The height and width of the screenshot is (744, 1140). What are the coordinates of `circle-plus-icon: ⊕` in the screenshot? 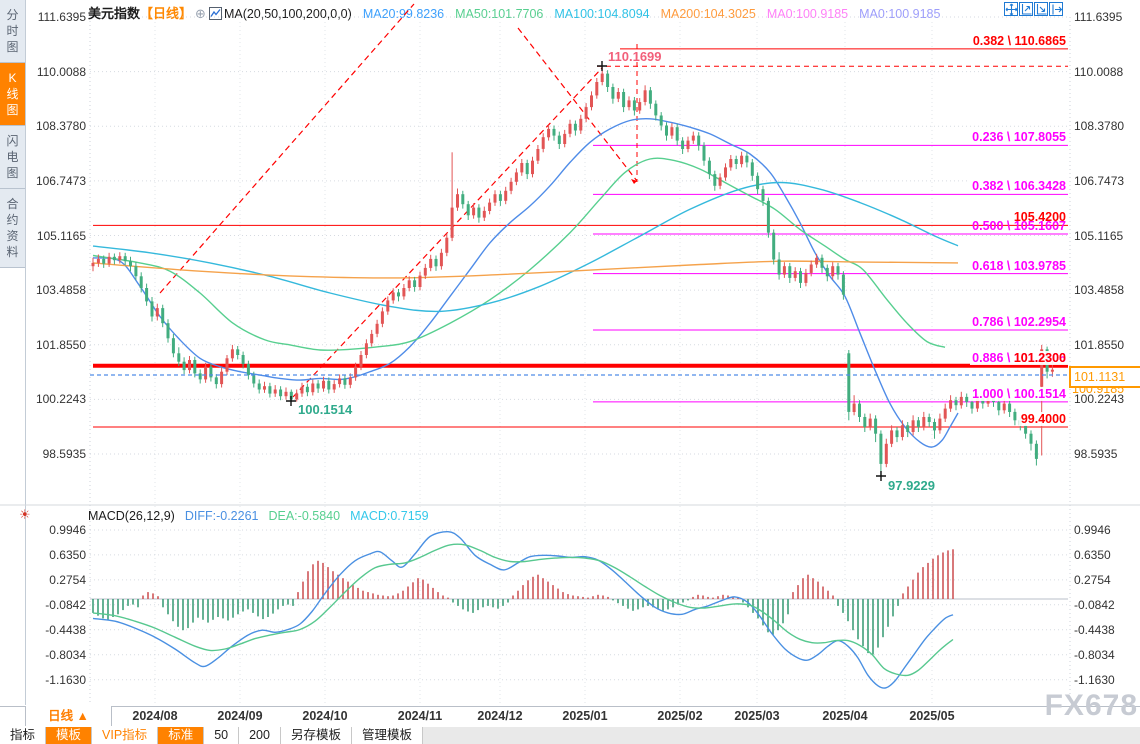 It's located at (200, 13).